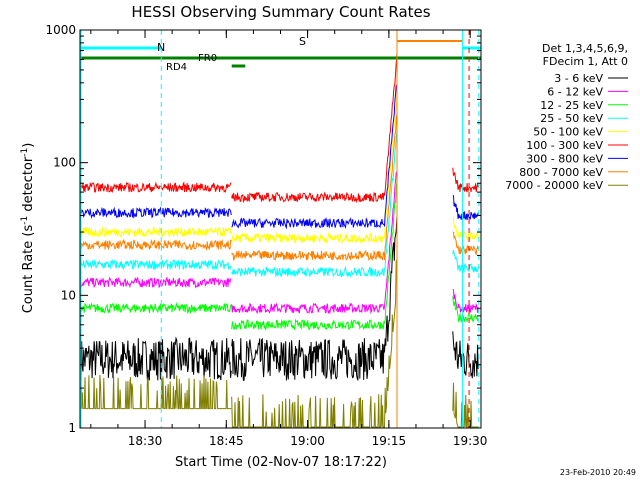 Image resolution: width=640 pixels, height=480 pixels. What do you see at coordinates (72, 428) in the screenshot?
I see `y-tick-label: 1` at bounding box center [72, 428].